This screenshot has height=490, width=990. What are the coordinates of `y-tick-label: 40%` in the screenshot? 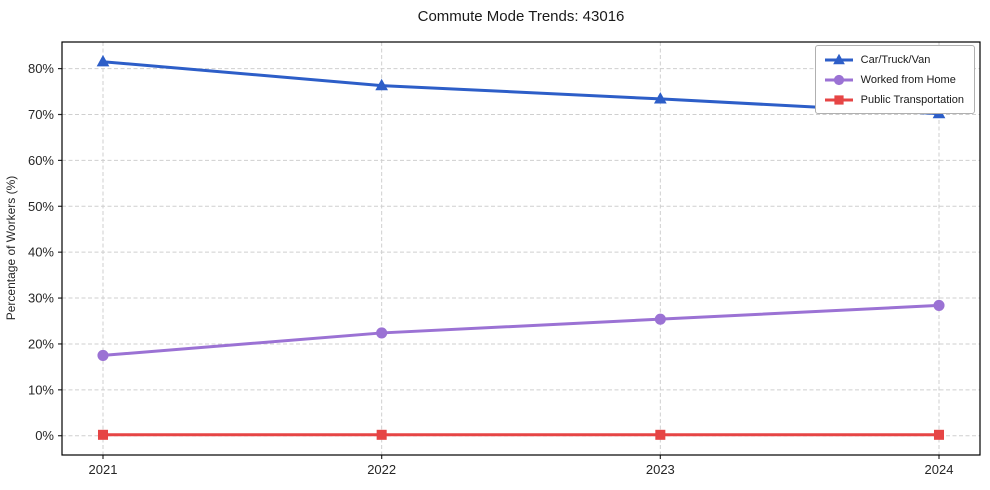 It's located at (41, 252).